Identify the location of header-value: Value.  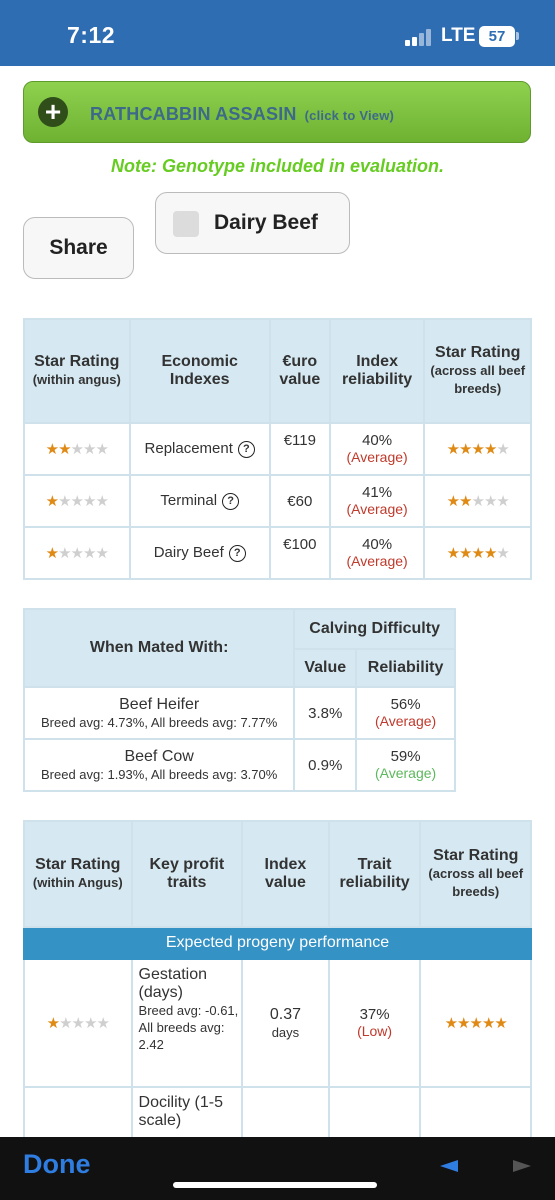
(325, 668).